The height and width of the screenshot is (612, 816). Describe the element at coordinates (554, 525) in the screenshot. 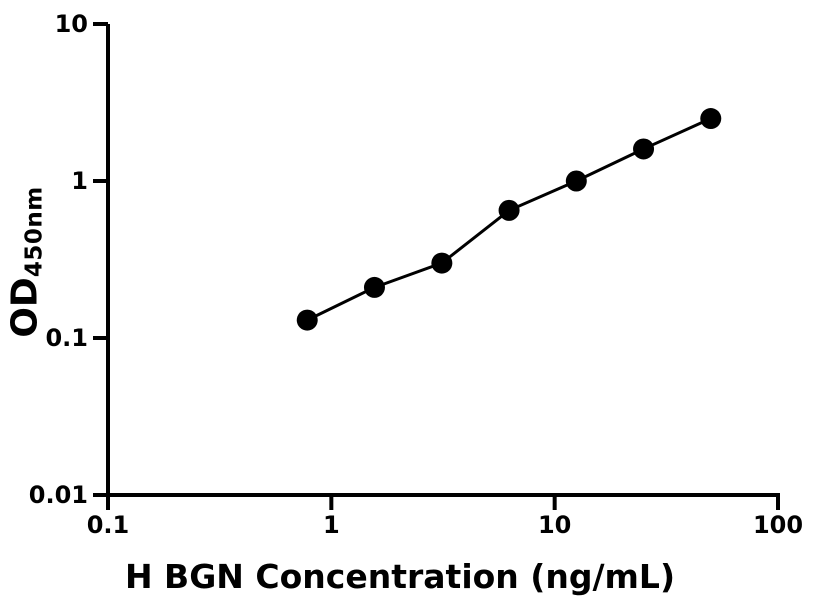

I see `x-tick-label: 10` at that location.